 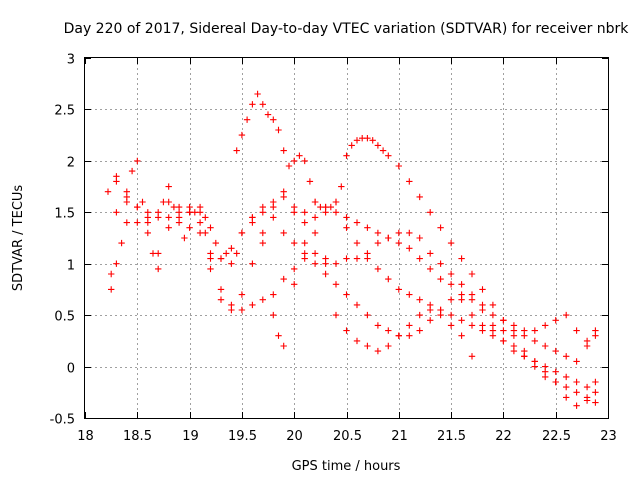 What do you see at coordinates (556, 436) in the screenshot?
I see `x-tick-label: 22.5` at bounding box center [556, 436].